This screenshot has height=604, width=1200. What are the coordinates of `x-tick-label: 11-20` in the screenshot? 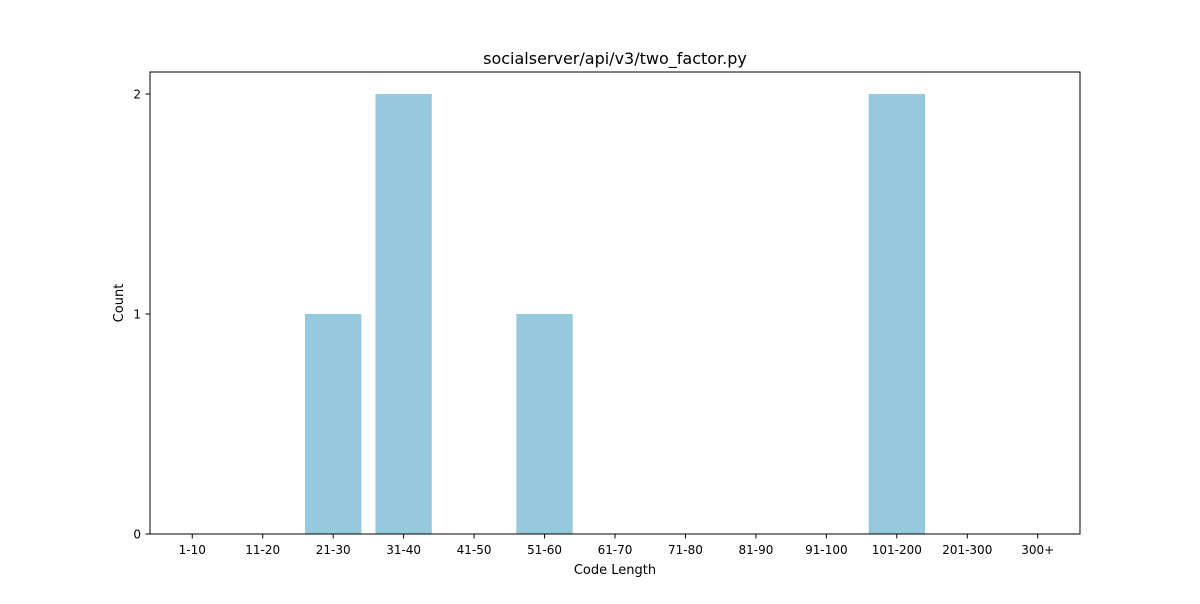 It's located at (262, 550).